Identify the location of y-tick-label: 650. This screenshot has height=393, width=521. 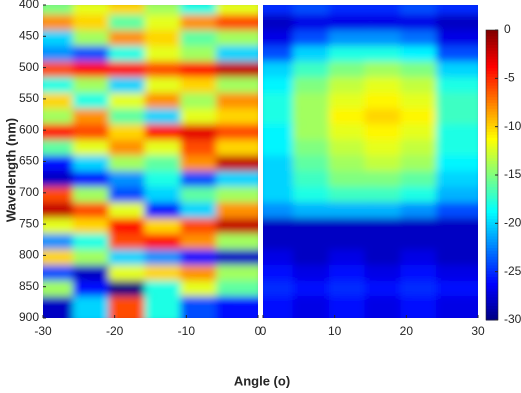
(29, 161).